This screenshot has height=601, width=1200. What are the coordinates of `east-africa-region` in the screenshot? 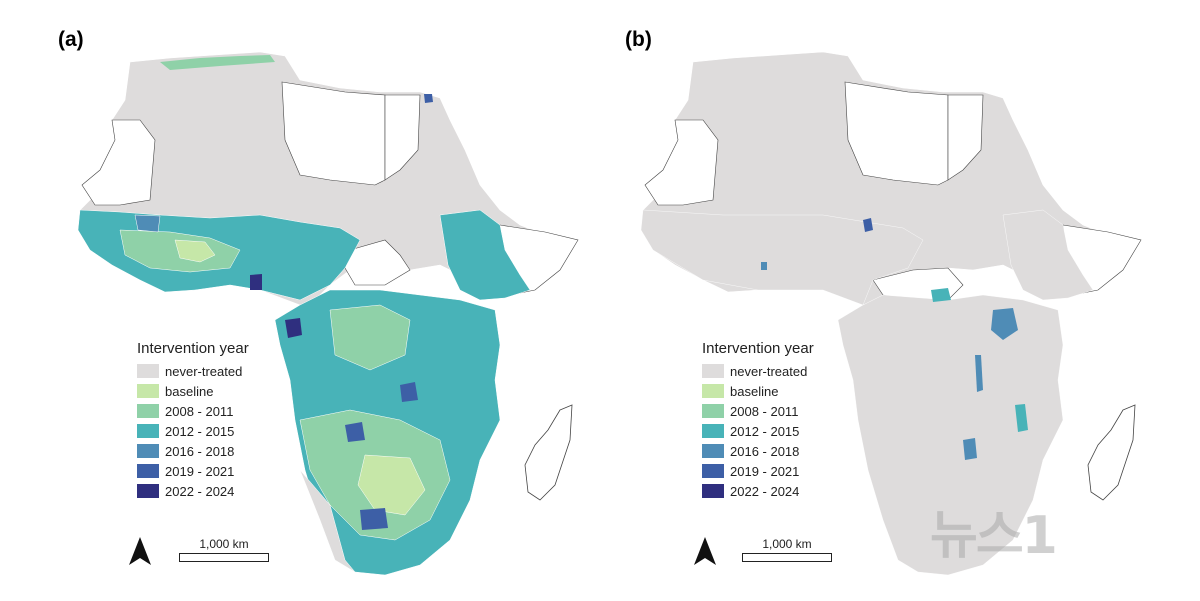 It's located at (1048, 255).